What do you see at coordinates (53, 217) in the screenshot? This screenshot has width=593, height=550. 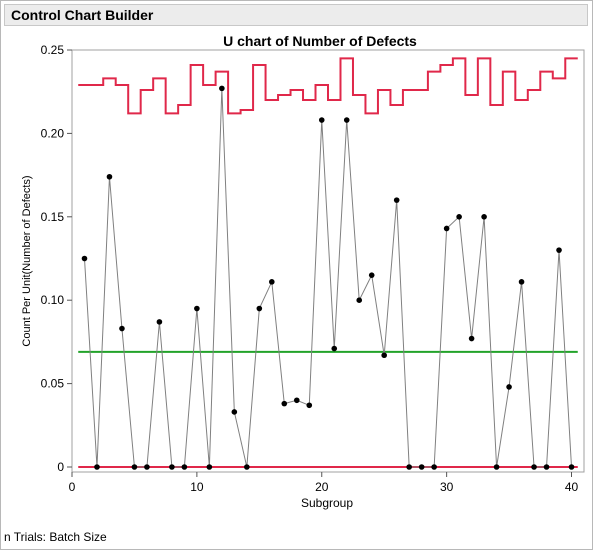 I see `y-tick-label: 0.15` at bounding box center [53, 217].